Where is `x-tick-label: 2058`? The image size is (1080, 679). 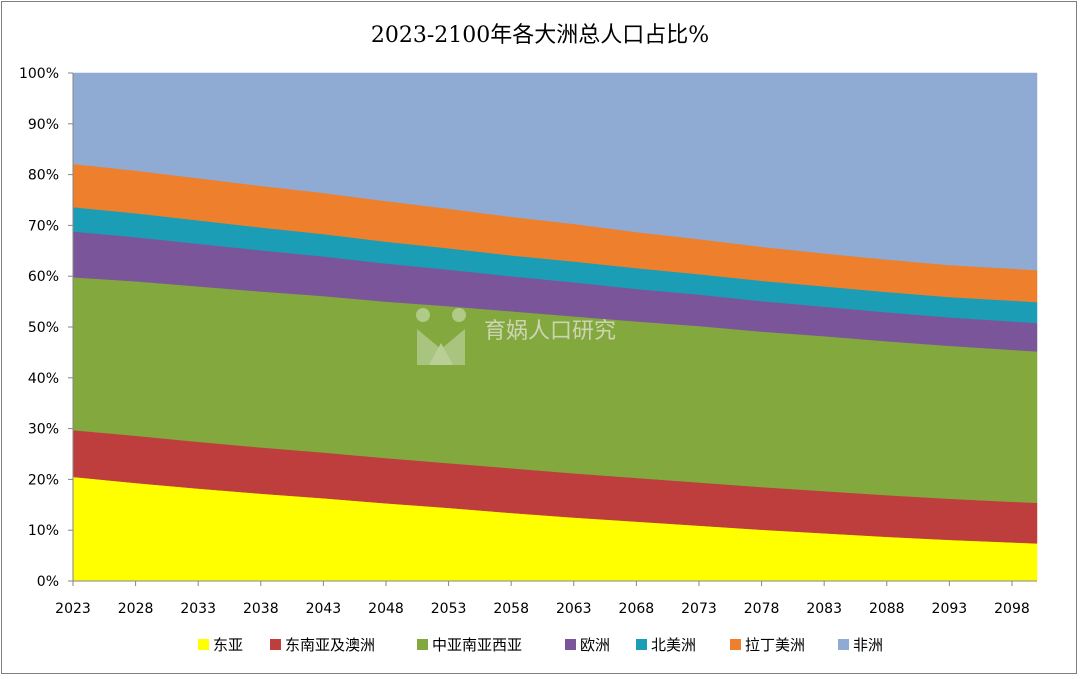 x-tick-label: 2058 is located at coordinates (511, 609).